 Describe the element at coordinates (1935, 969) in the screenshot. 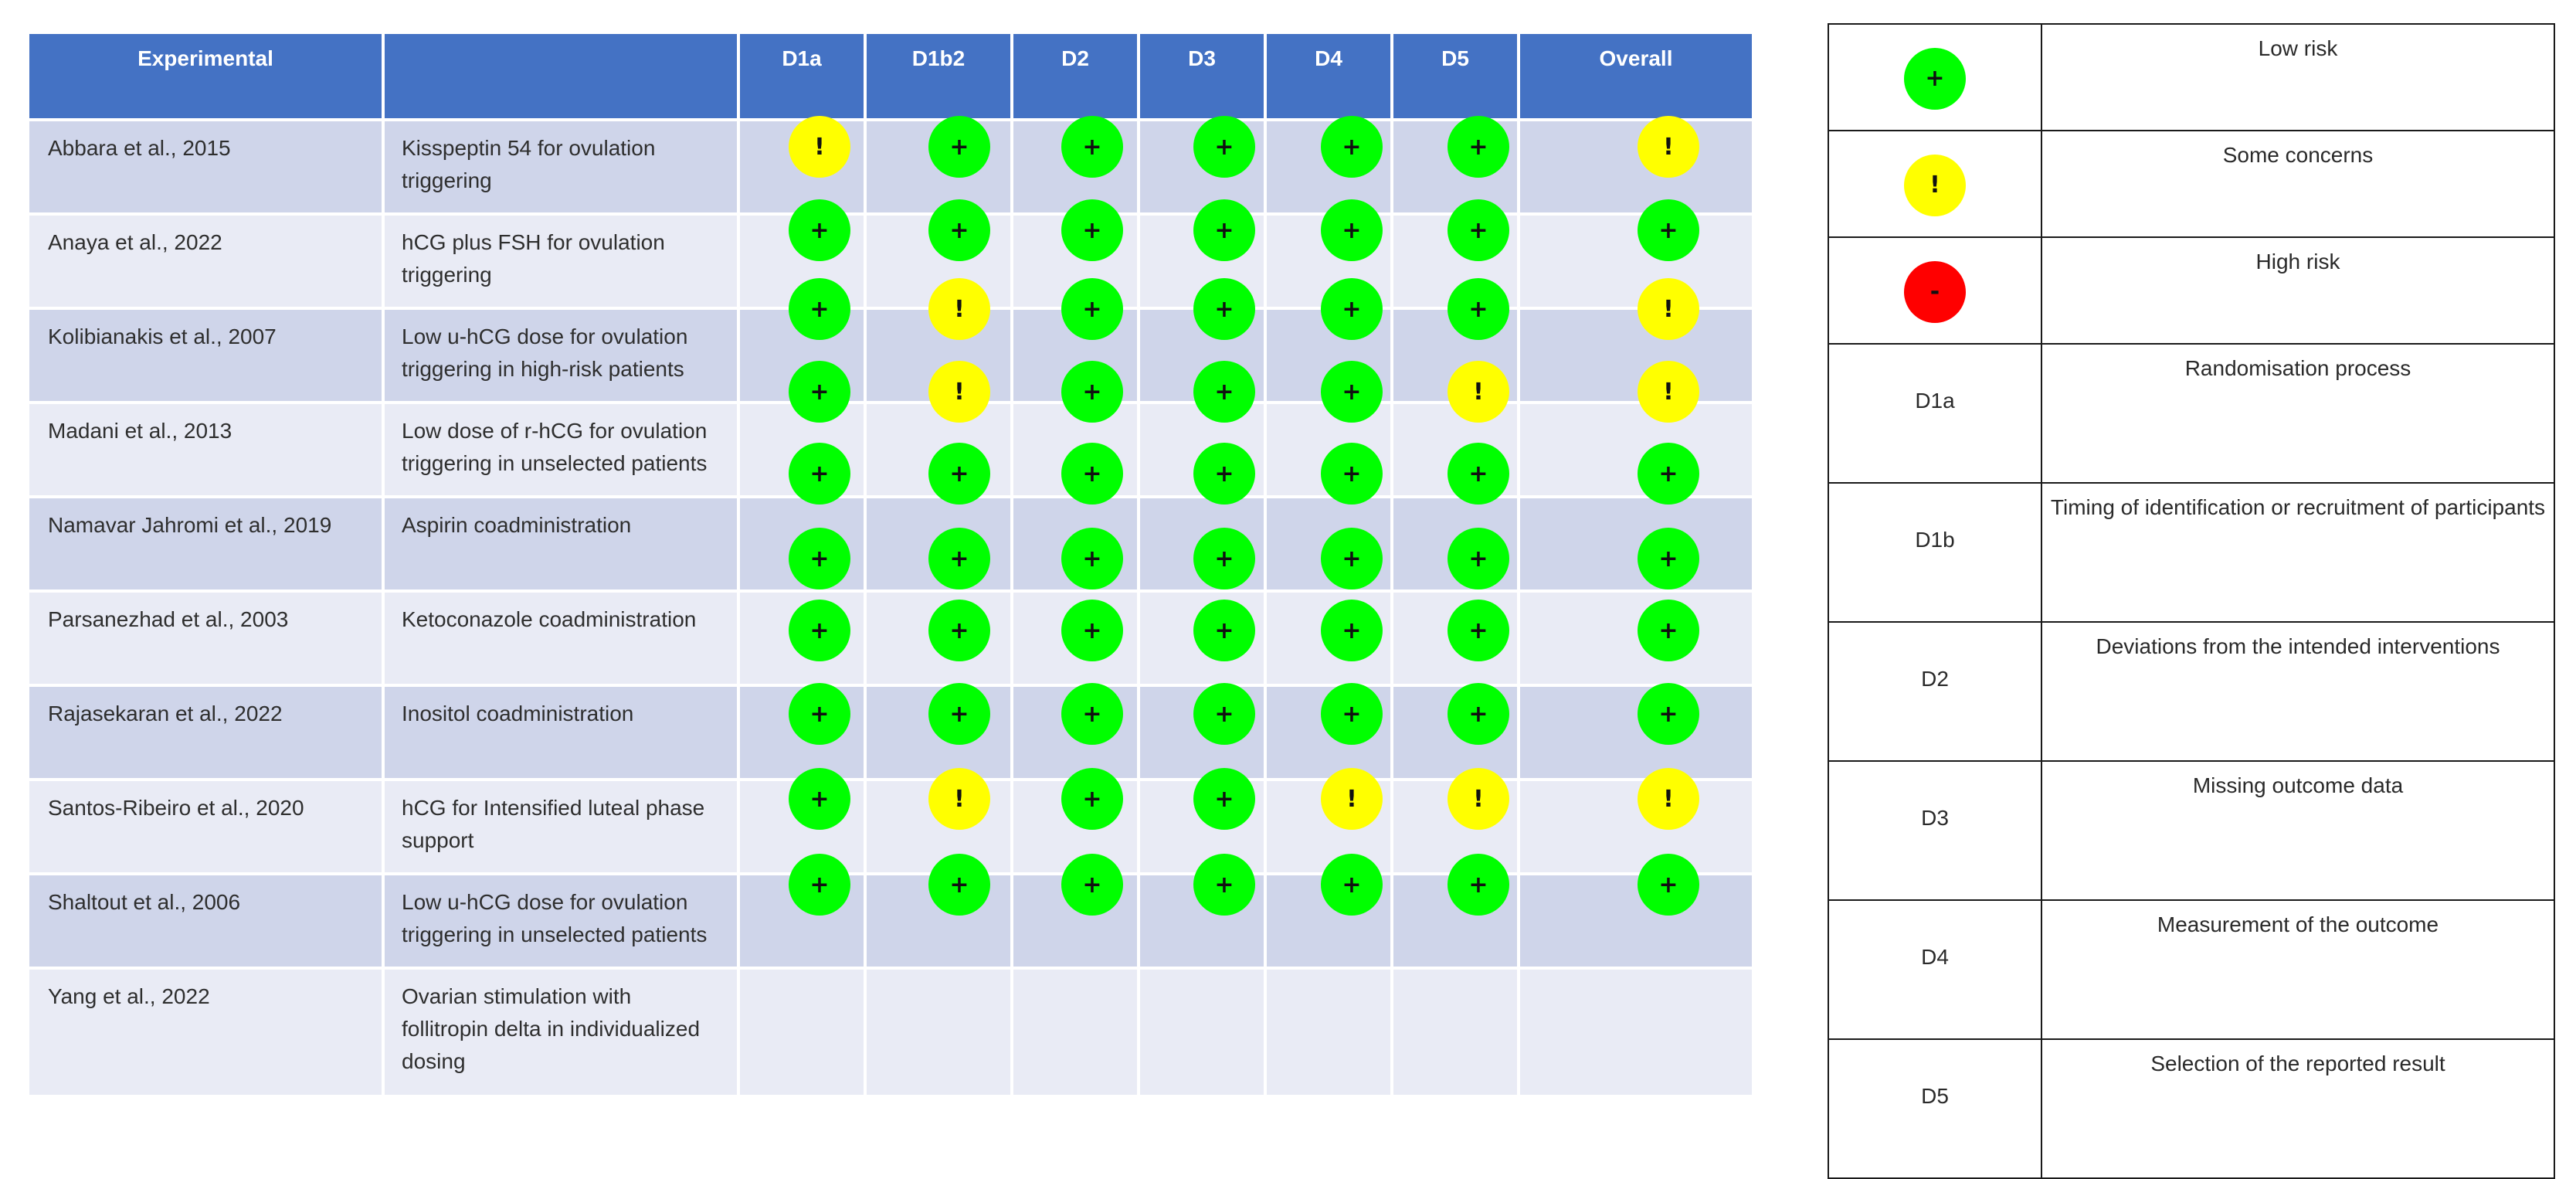

I see `legend-domain-code: D4` at that location.